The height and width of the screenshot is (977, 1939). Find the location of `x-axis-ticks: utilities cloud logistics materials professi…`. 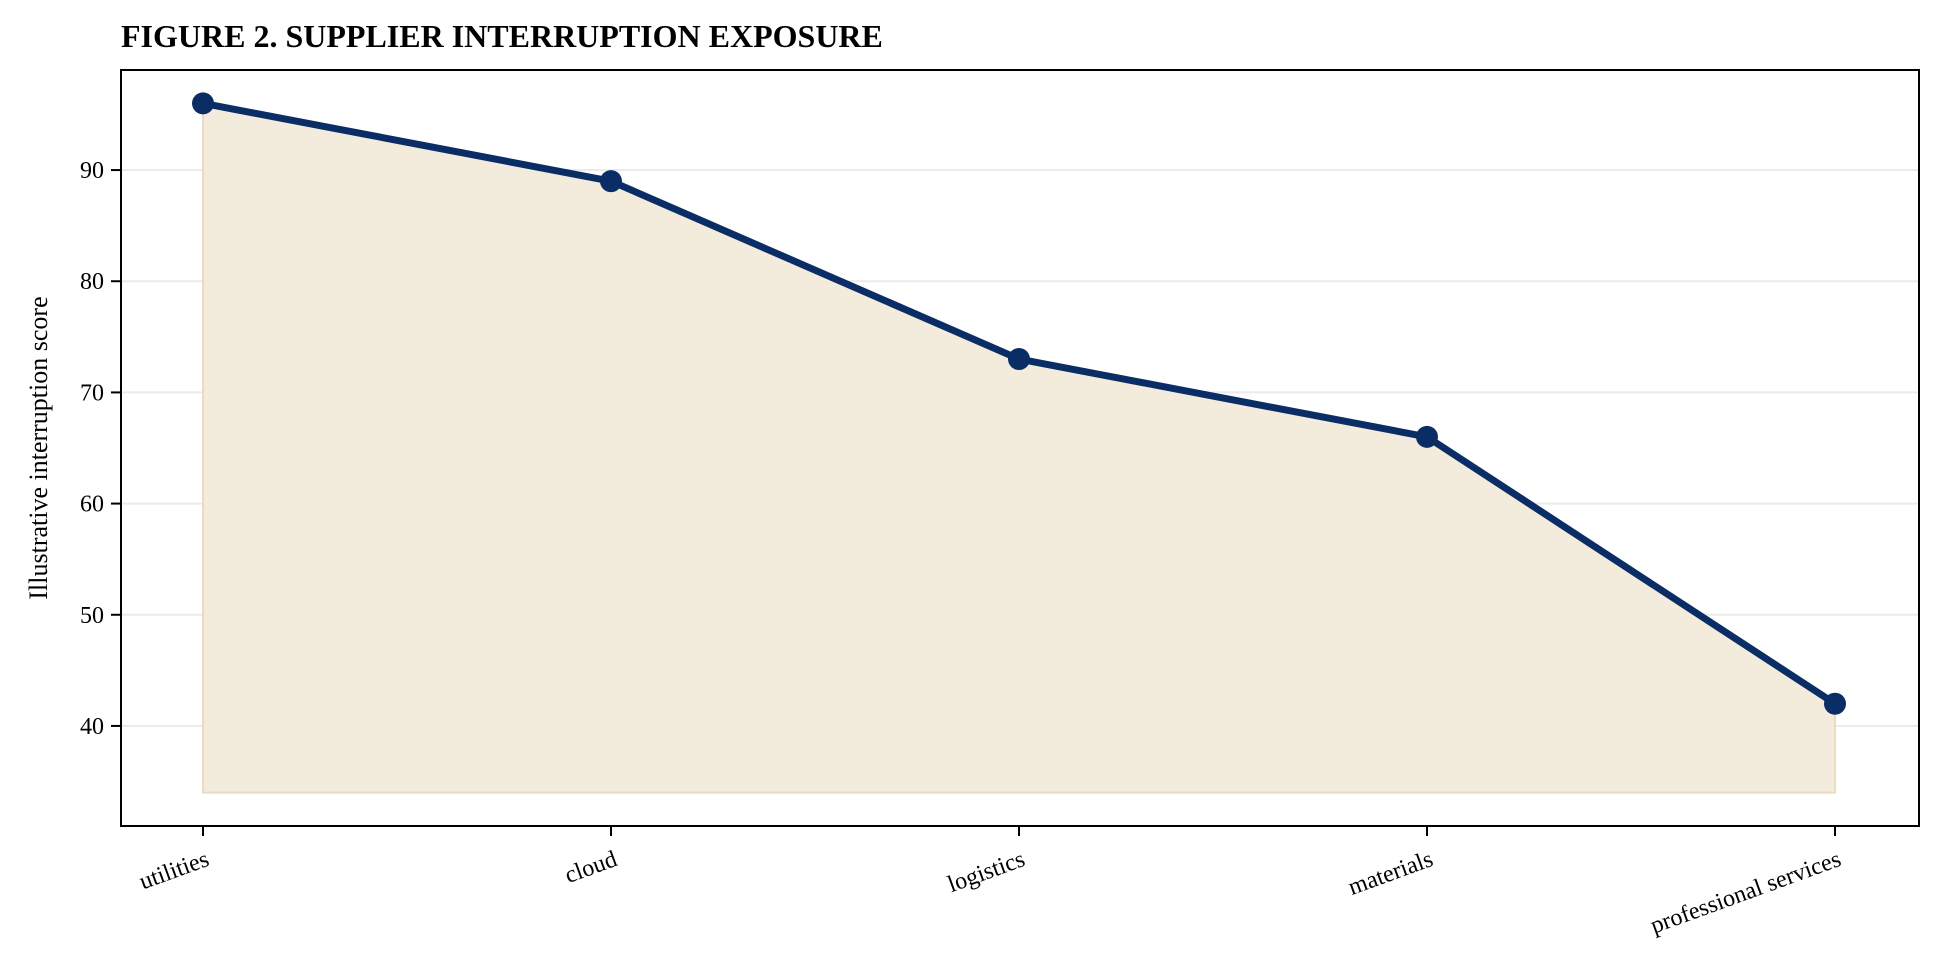

x-axis-ticks: utilities cloud logistics materials professi… is located at coordinates (990, 882).